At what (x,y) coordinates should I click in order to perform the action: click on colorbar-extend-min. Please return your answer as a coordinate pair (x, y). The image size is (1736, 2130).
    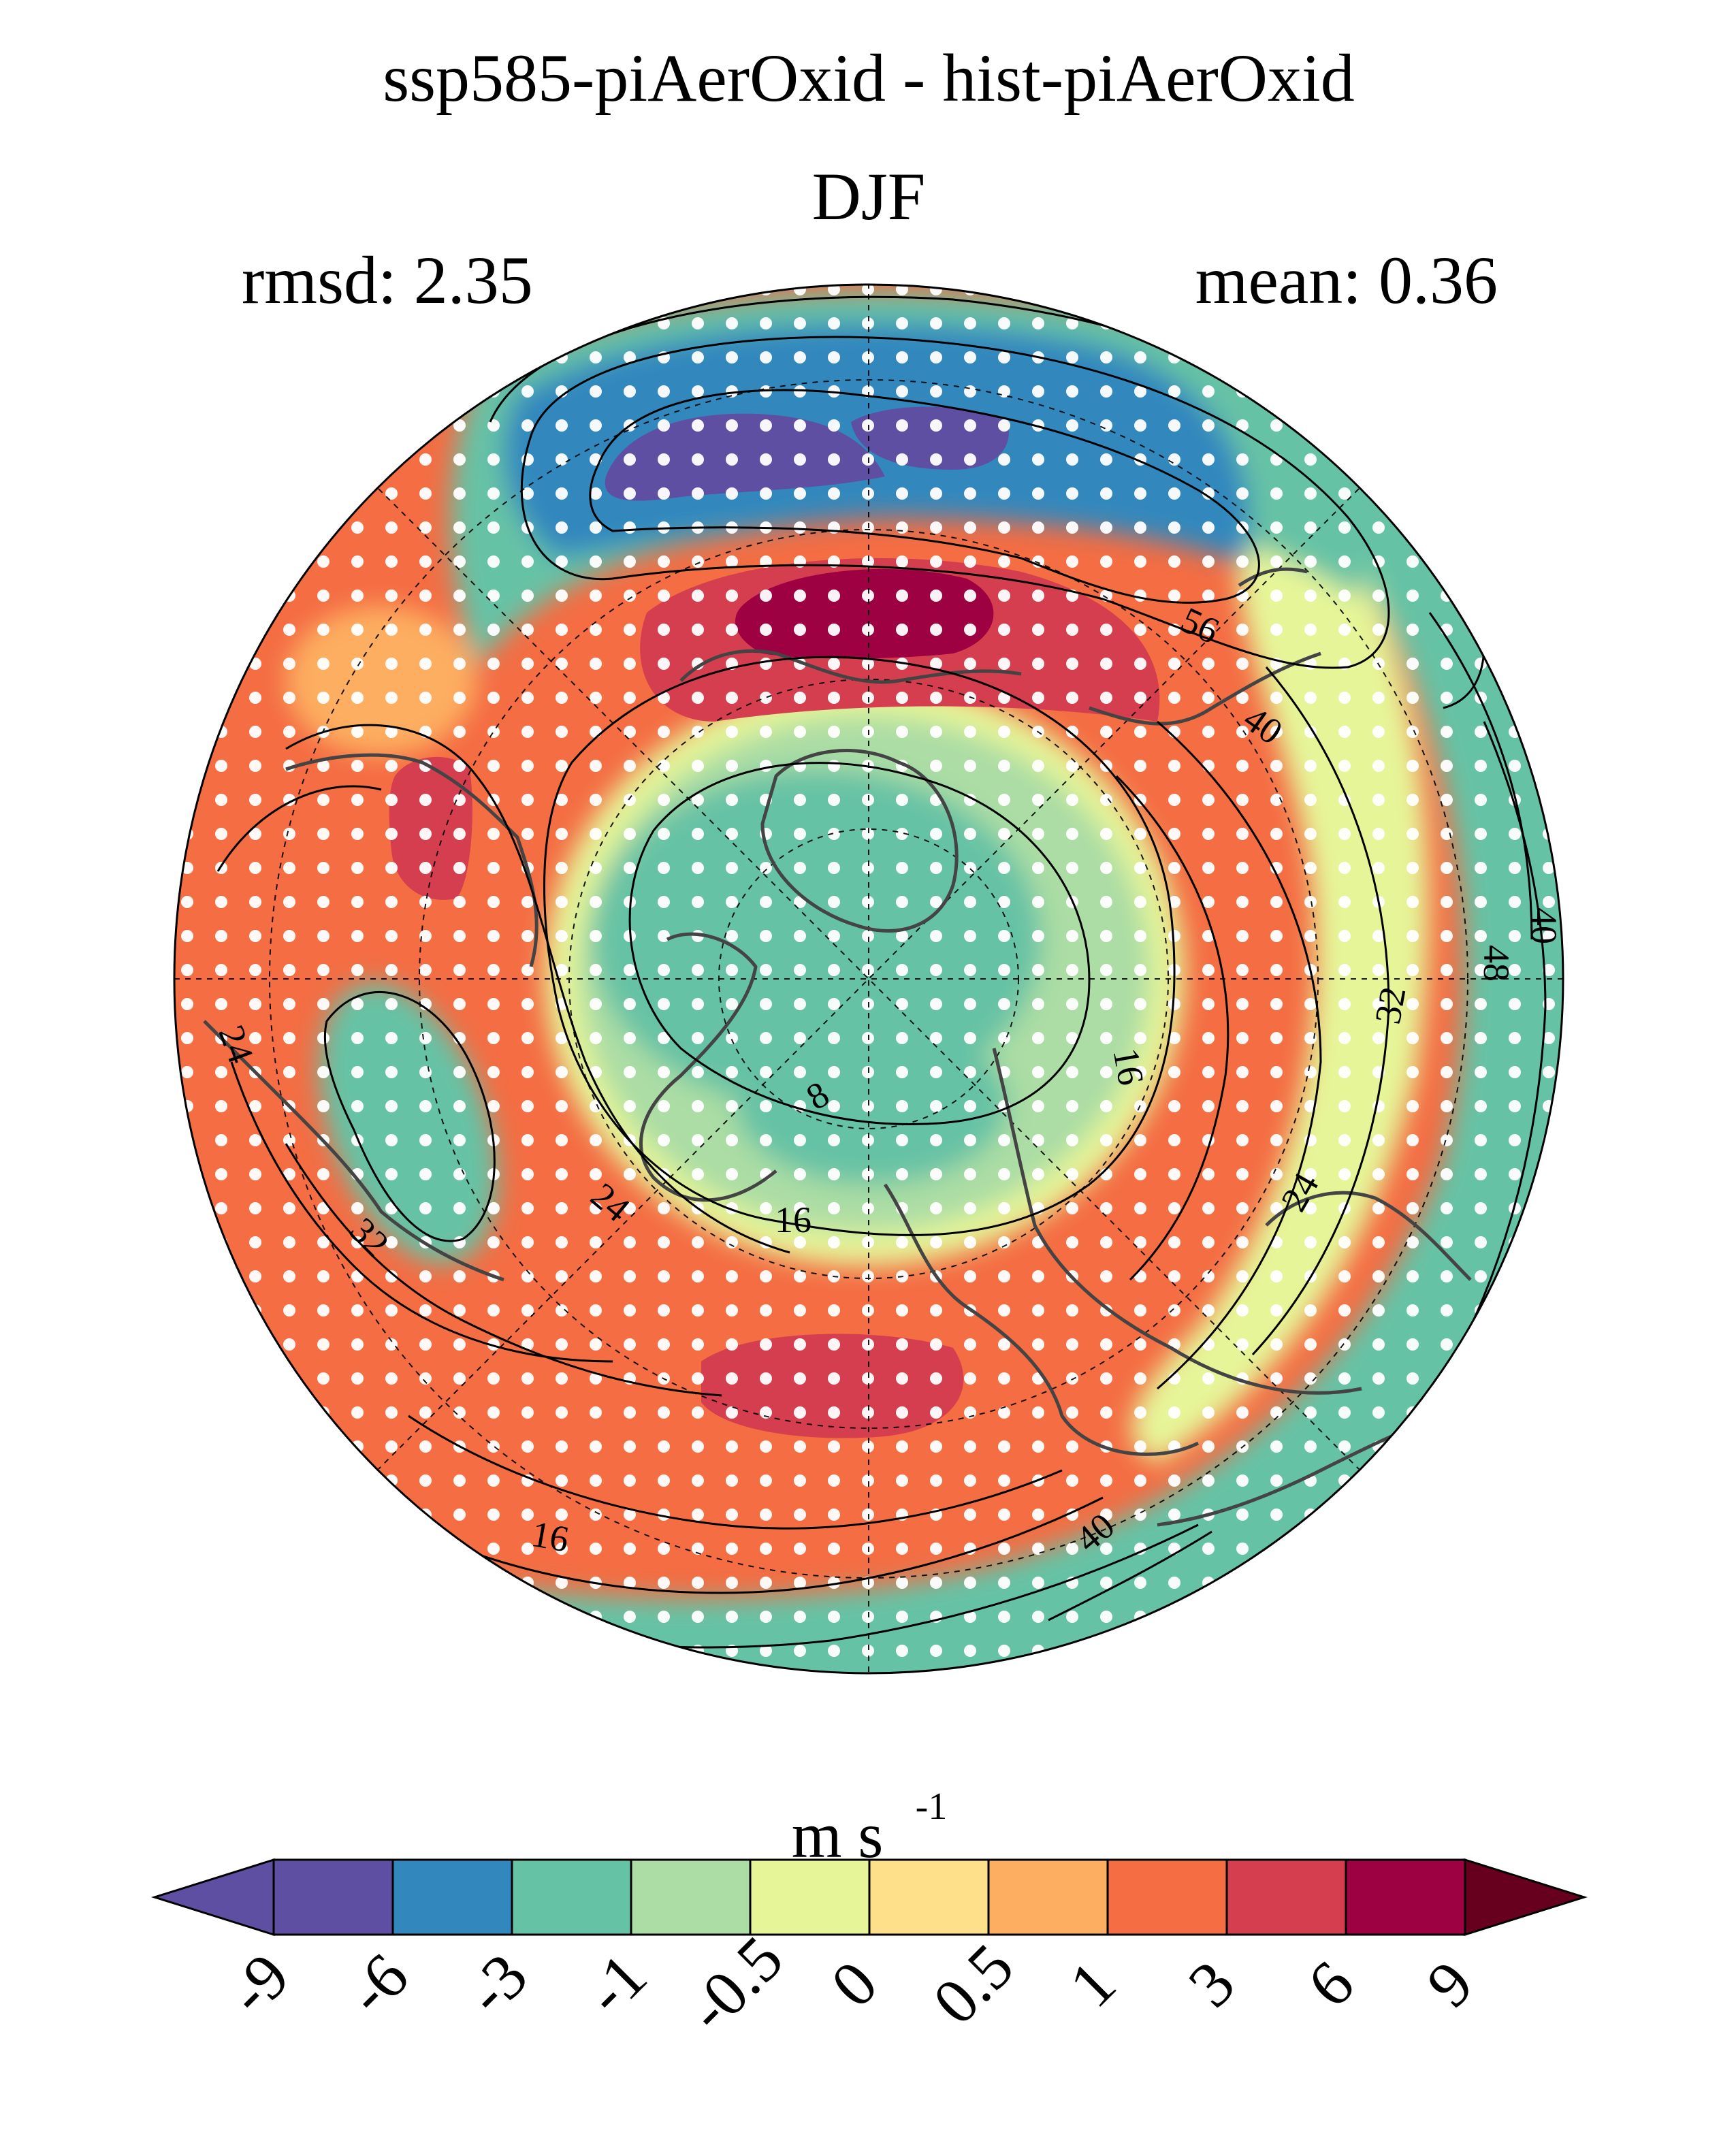
    Looking at the image, I should click on (212, 1897).